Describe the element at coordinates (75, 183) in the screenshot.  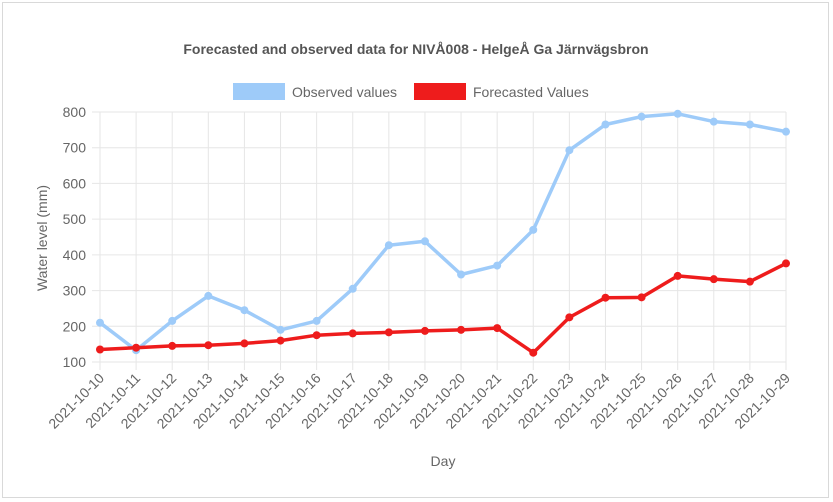
I see `y-tick-label: 600` at that location.